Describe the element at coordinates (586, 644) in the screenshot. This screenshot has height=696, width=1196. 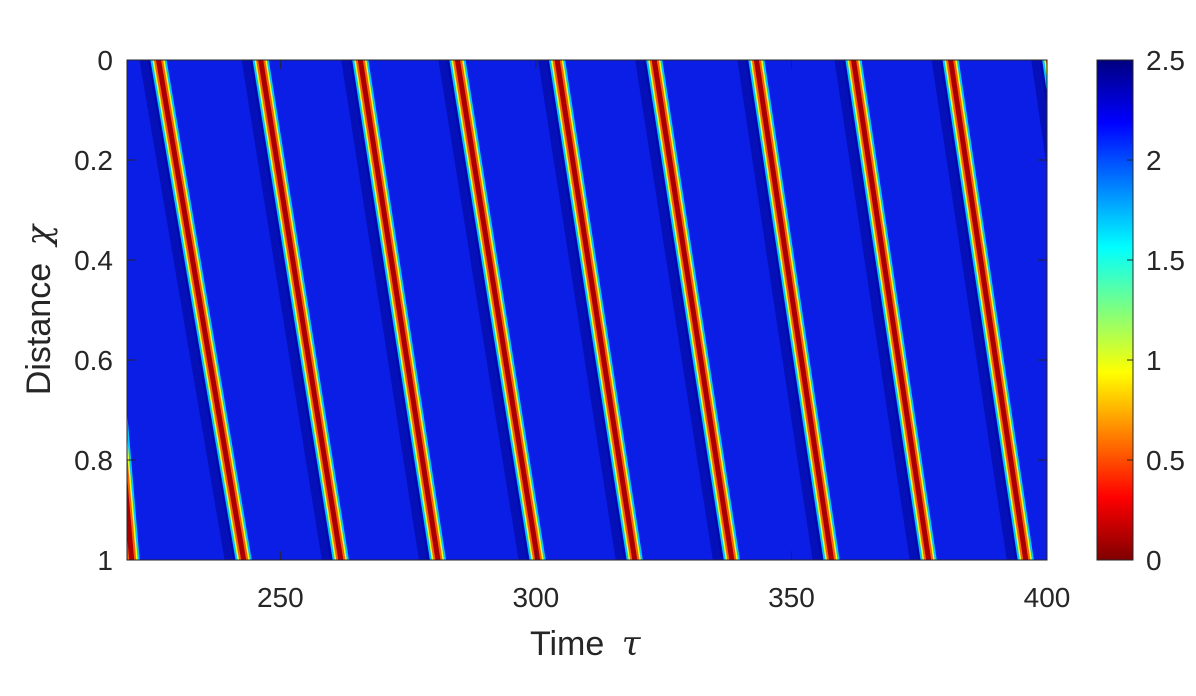
I see `x-axis-label: Time τ` at that location.